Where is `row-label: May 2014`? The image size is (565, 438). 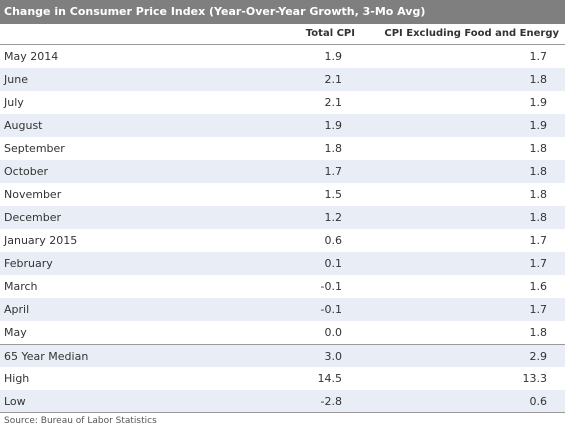
row-label: May 2014 is located at coordinates (31, 56).